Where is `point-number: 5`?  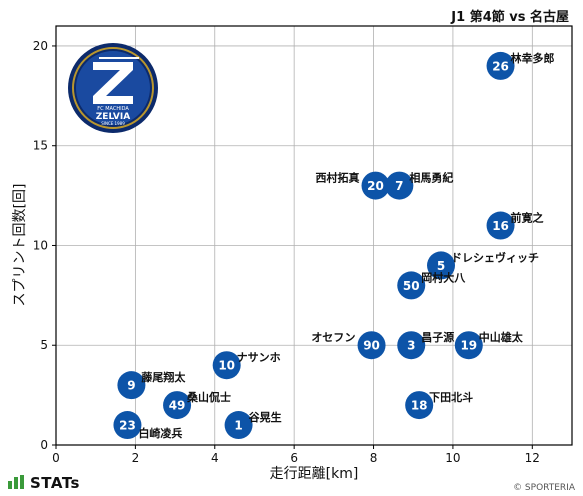
point-number: 5 is located at coordinates (441, 266).